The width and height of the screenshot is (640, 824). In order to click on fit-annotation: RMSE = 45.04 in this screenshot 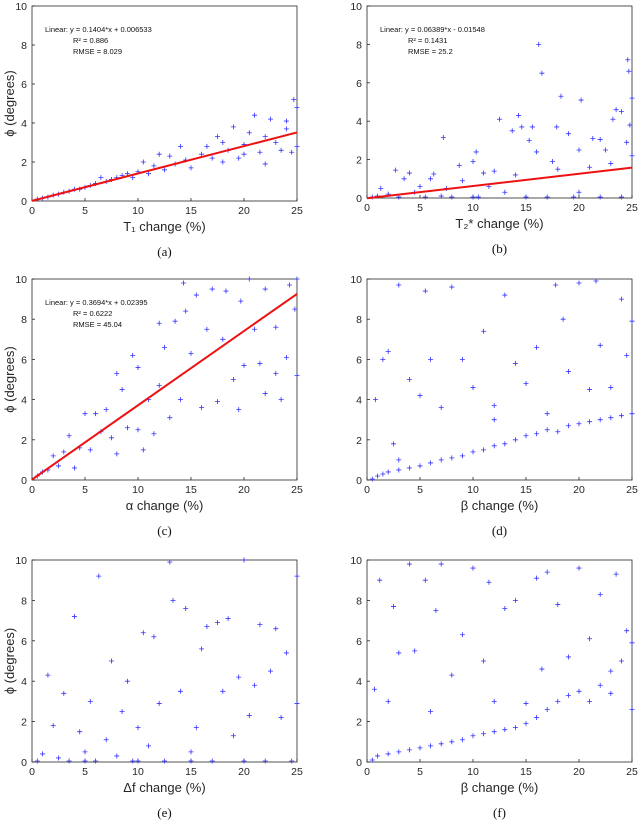, I will do `click(97, 324)`.